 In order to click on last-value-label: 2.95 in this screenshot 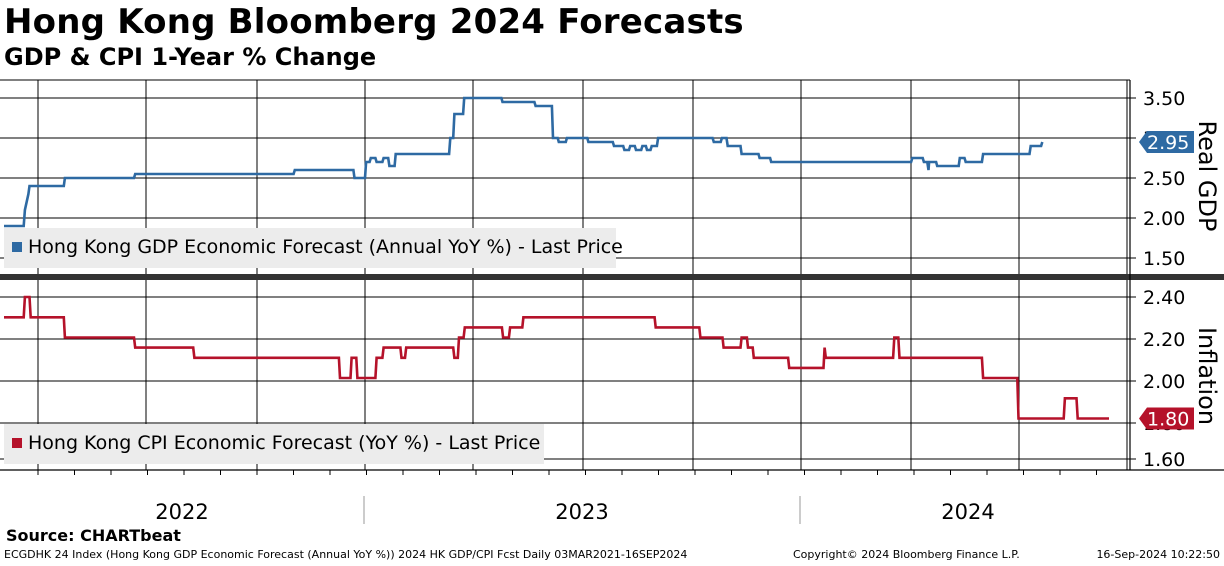, I will do `click(1168, 143)`.